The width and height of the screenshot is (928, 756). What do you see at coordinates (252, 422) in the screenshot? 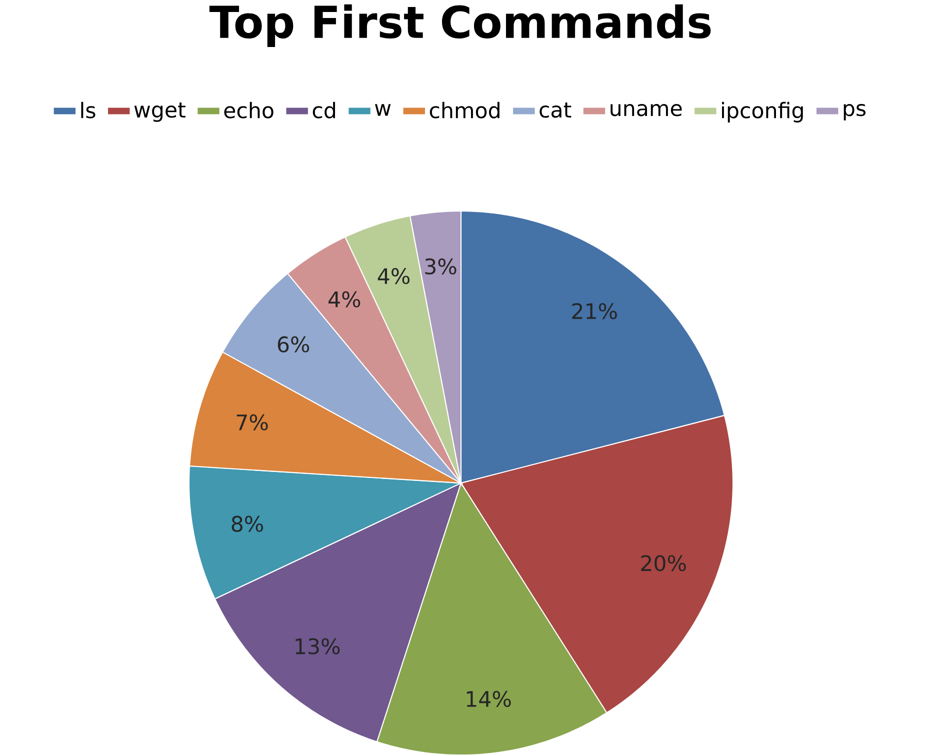
I see `data-label: 7%` at bounding box center [252, 422].